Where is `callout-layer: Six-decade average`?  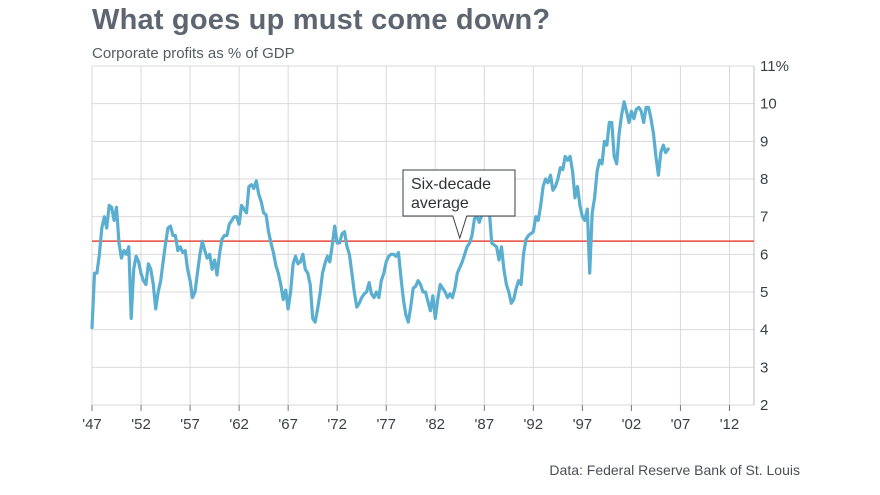 callout-layer: Six-decade average is located at coordinates (459, 204).